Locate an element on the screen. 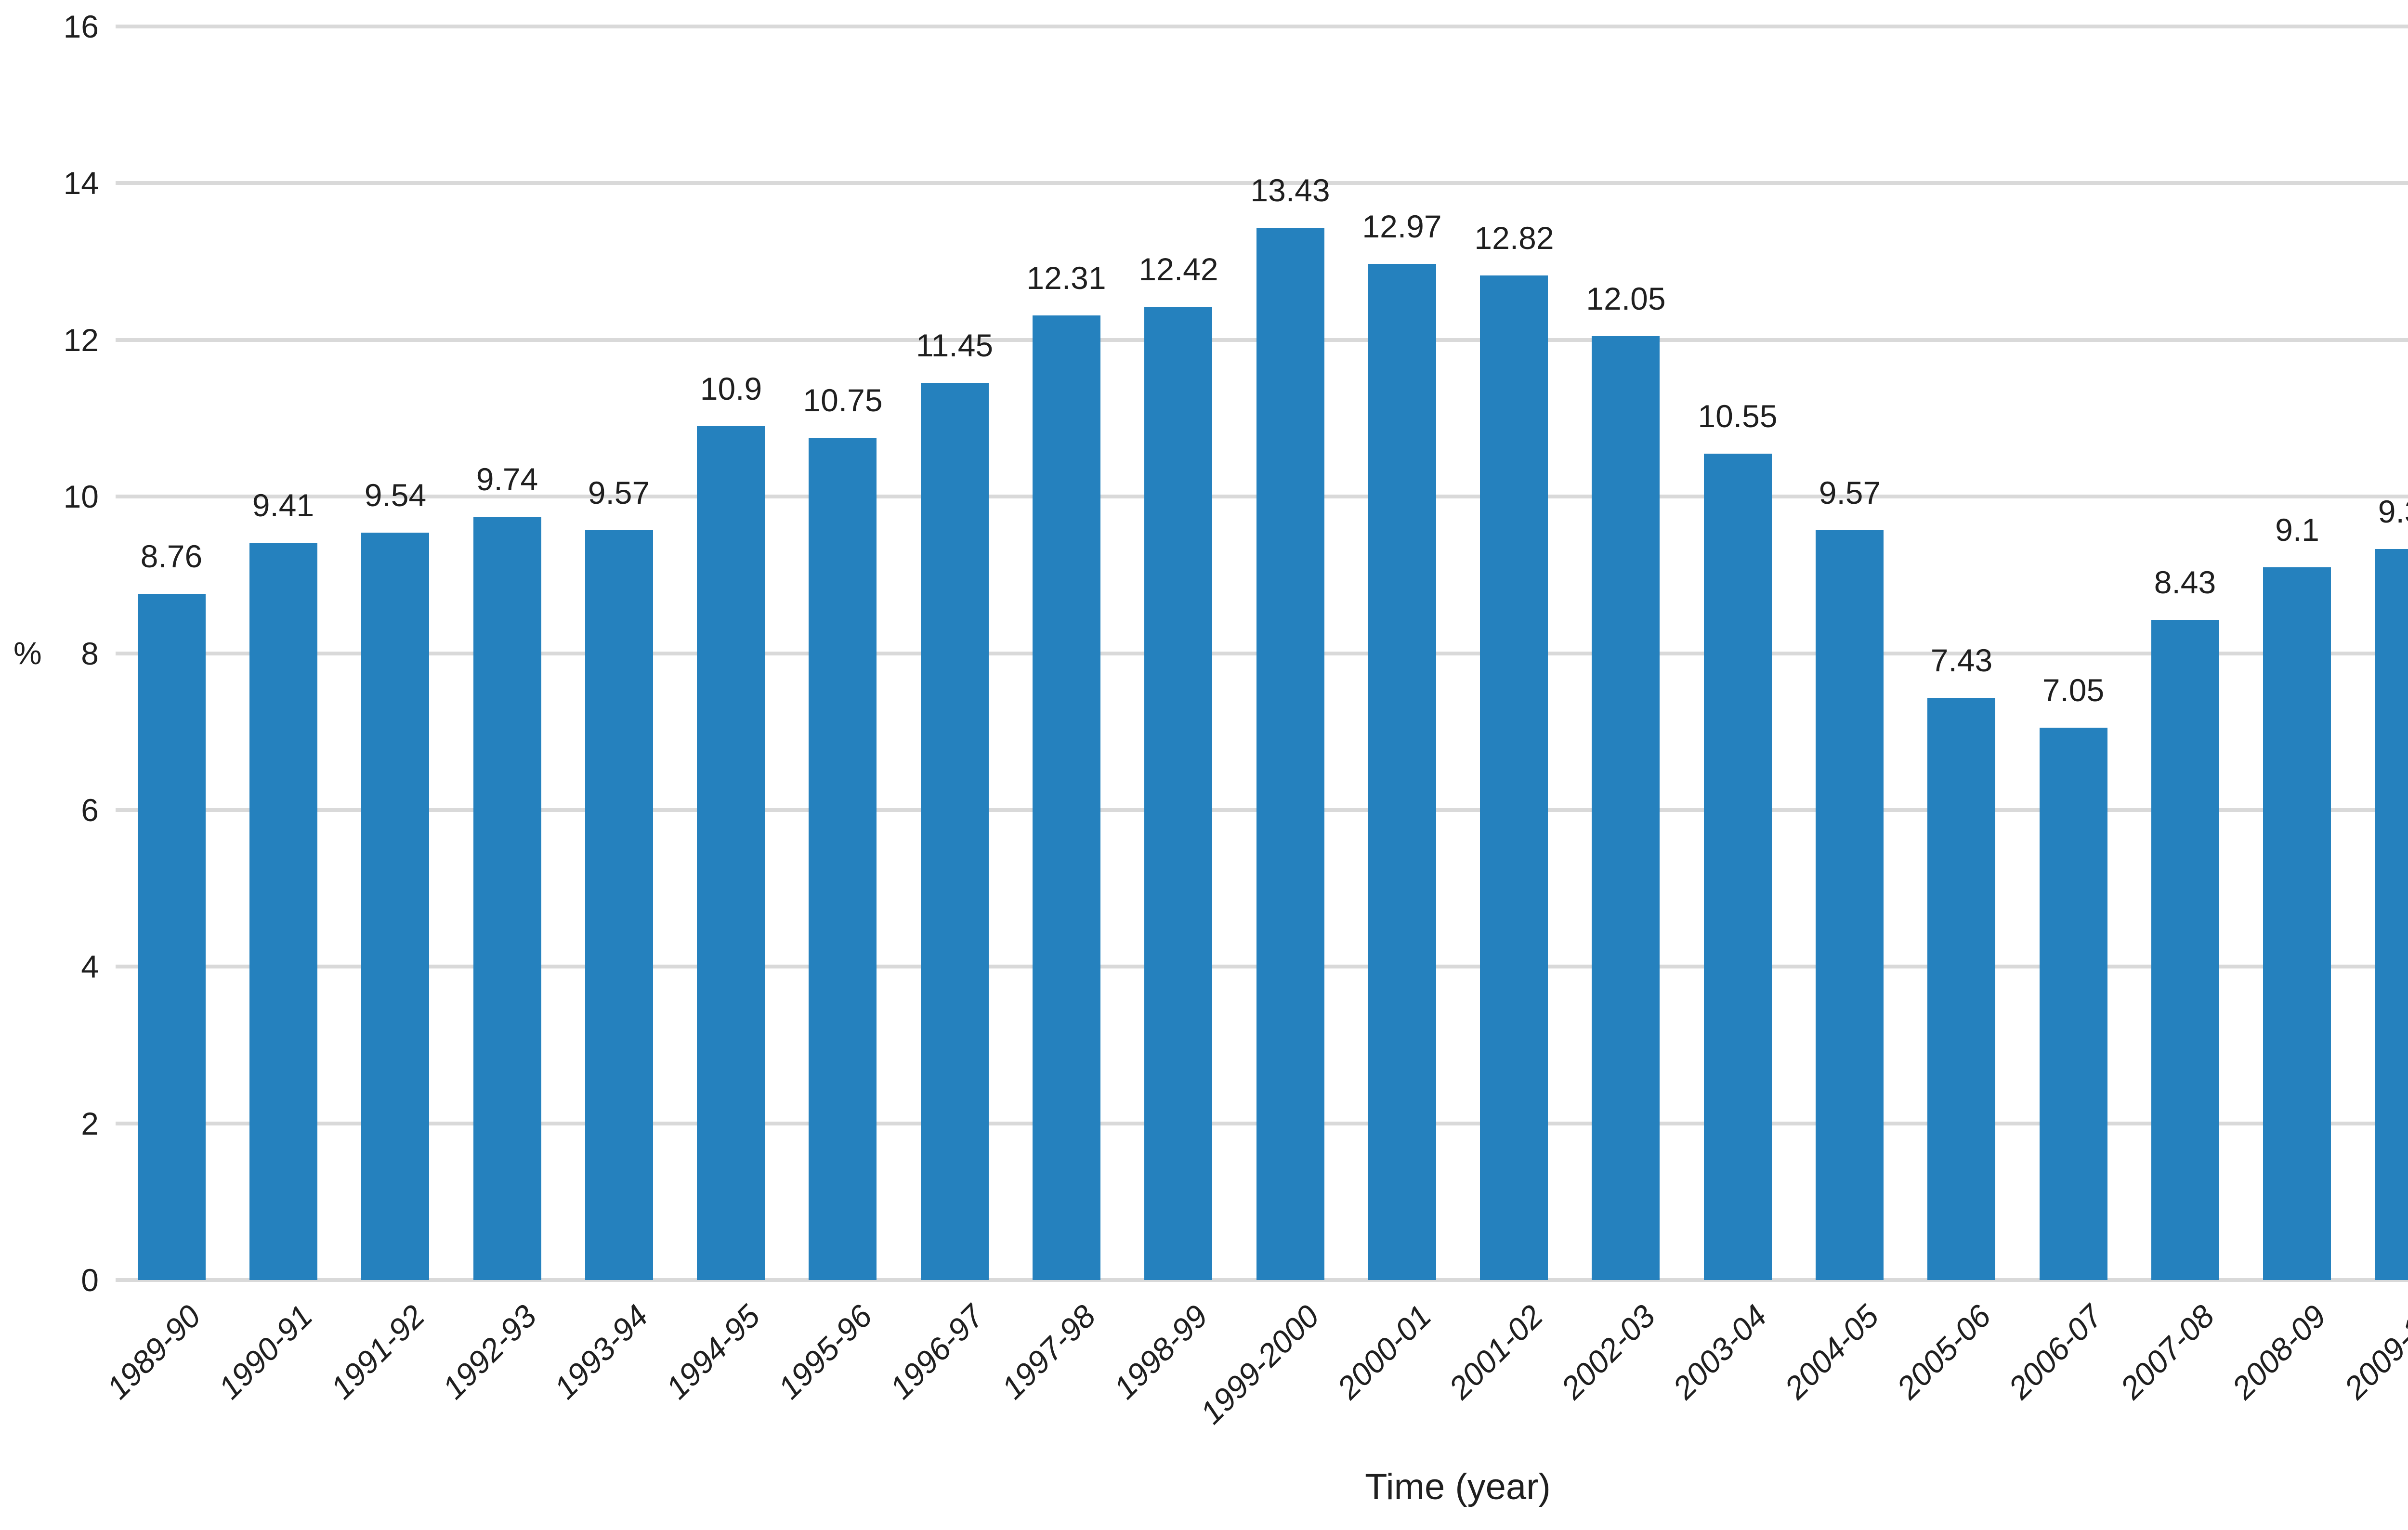 This screenshot has height=1530, width=2408. x-tick-label: 2004-05 is located at coordinates (1832, 1352).